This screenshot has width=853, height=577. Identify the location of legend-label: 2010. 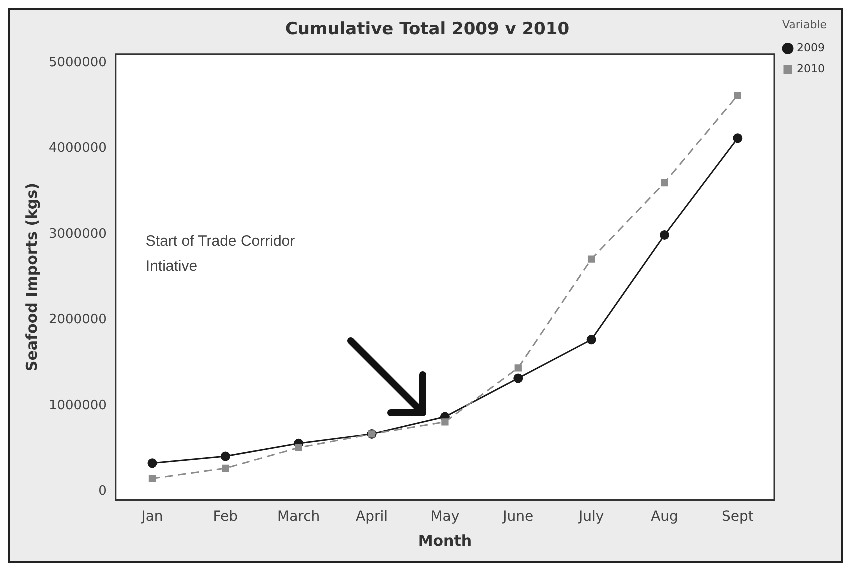
(811, 69).